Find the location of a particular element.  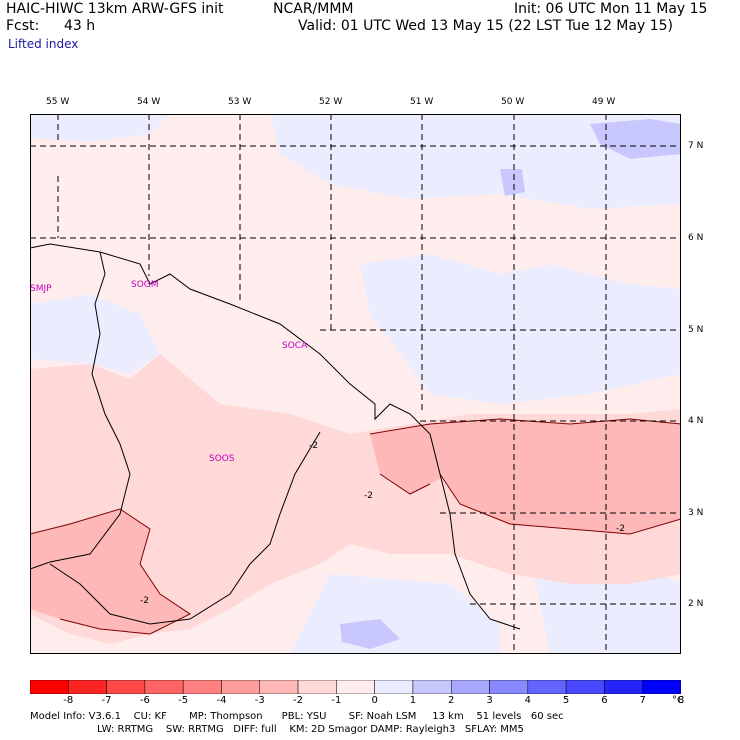

lon-label: 51 W is located at coordinates (422, 102).